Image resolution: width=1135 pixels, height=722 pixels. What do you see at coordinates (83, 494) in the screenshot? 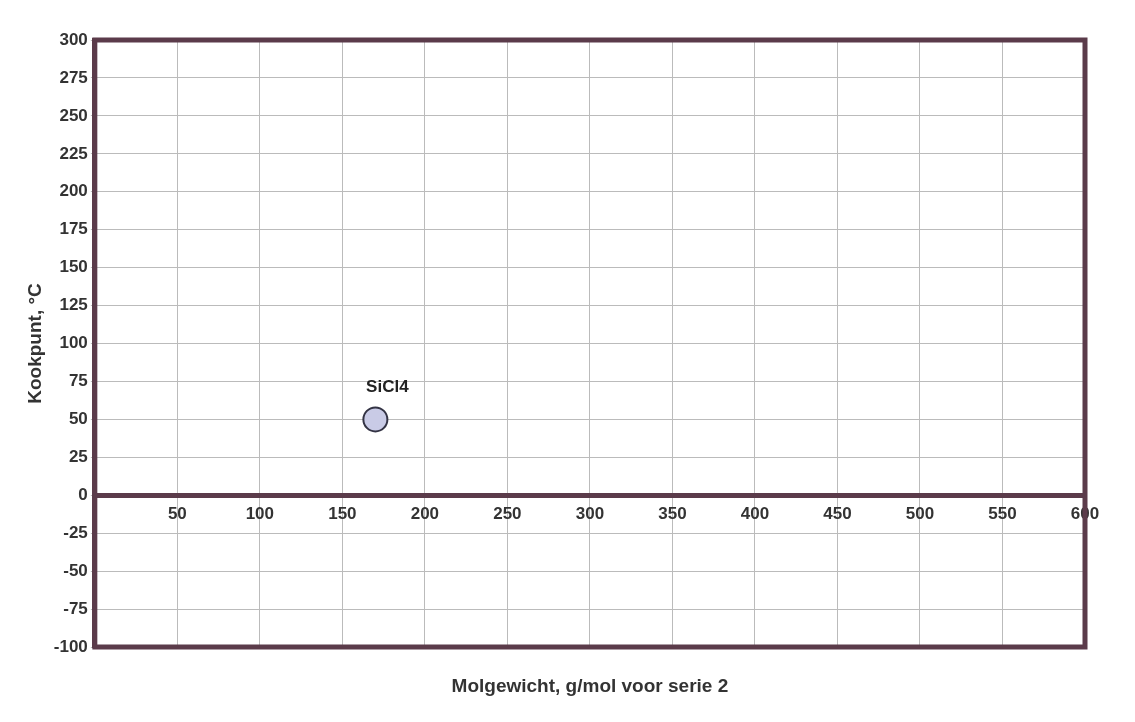
I see `y-tick-label: 0` at bounding box center [83, 494].